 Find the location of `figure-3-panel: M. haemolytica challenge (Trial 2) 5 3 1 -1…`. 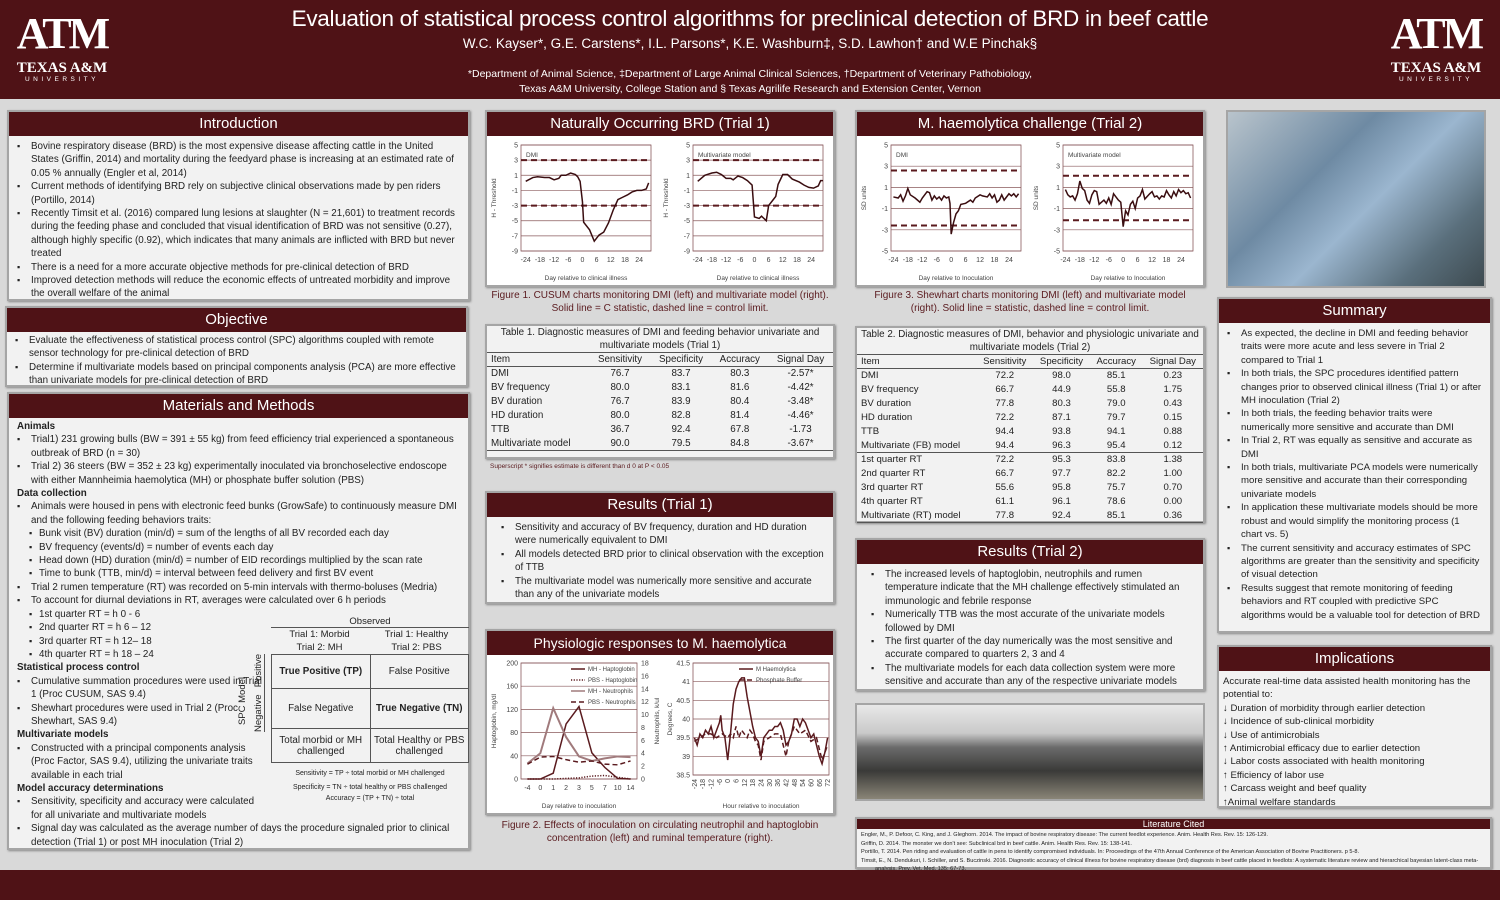

figure-3-panel: M. haemolytica challenge (Trial 2) 5 3 1 -1… is located at coordinates (1030, 198).